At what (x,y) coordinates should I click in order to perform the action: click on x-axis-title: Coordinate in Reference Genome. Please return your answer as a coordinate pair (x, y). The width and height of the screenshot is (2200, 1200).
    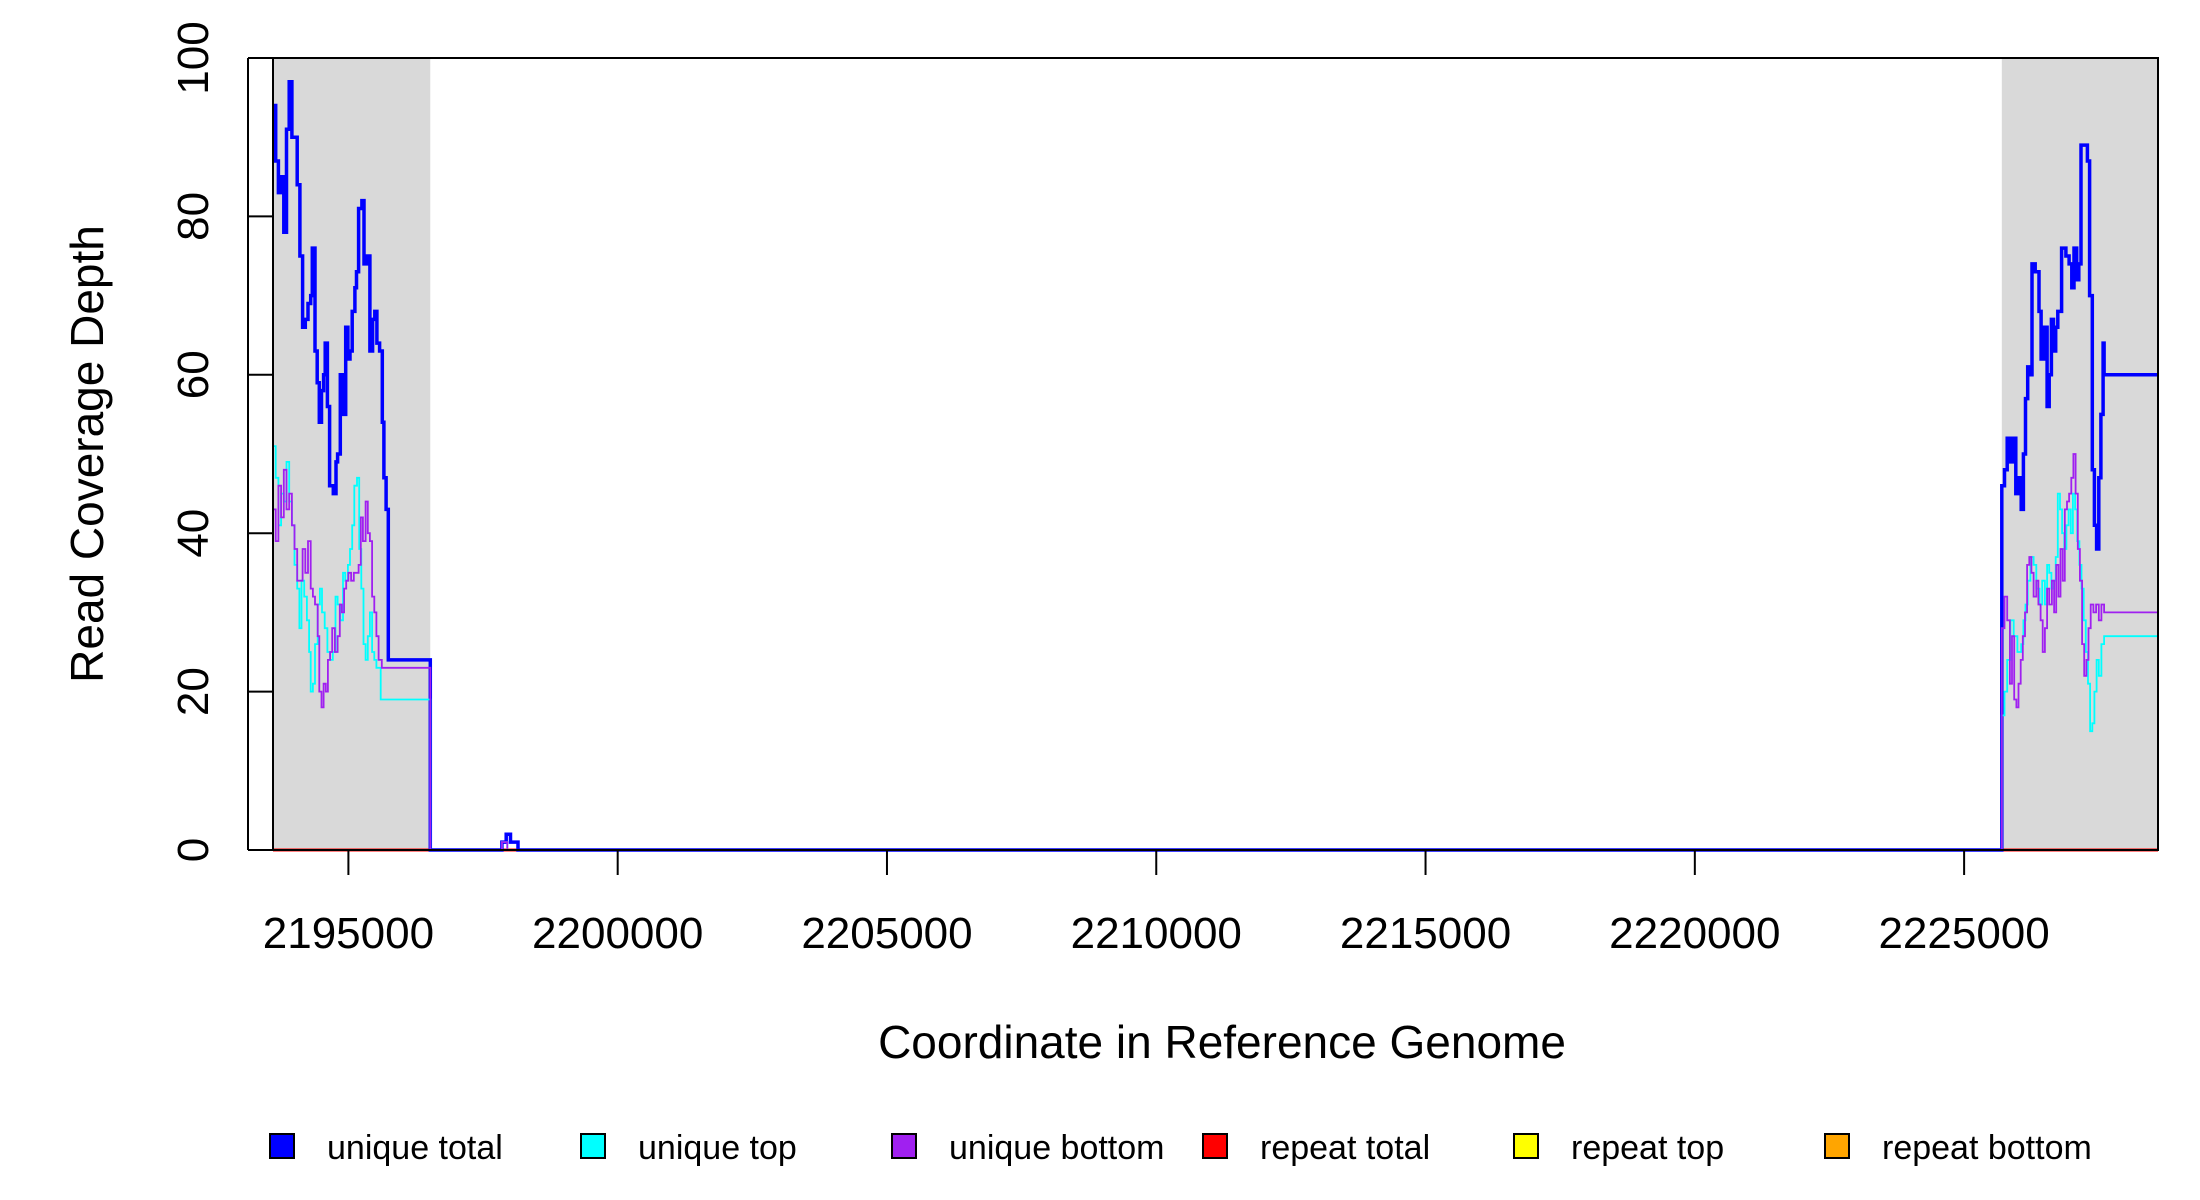
    Looking at the image, I should click on (1222, 1042).